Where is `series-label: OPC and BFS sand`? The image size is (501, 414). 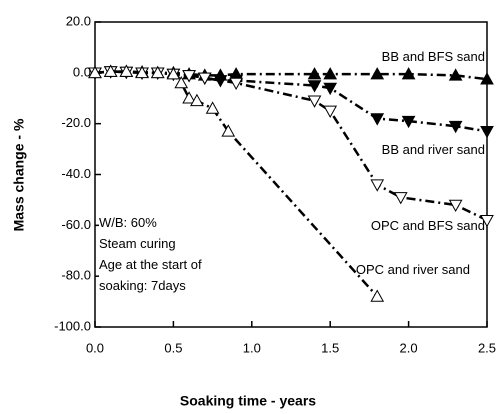
series-label: OPC and BFS sand is located at coordinates (427, 225).